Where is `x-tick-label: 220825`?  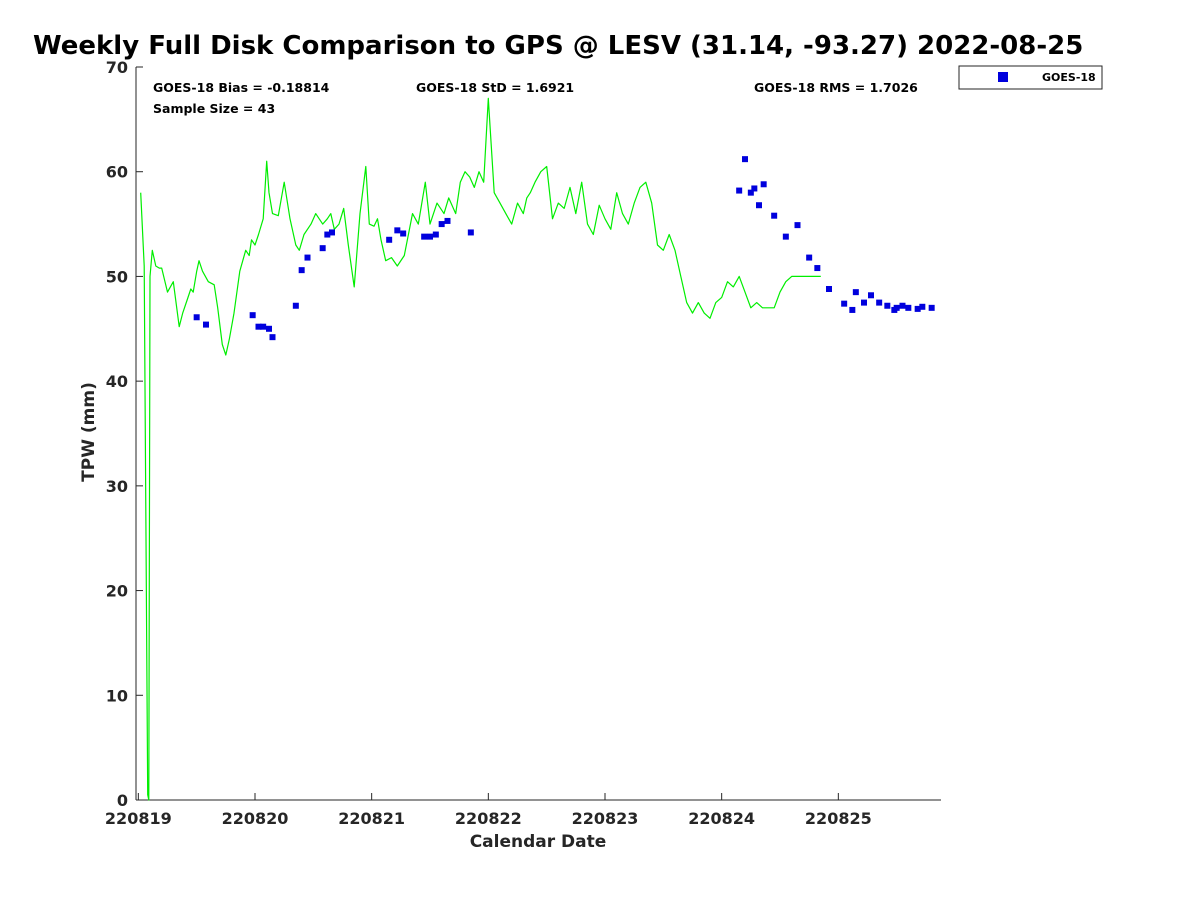 x-tick-label: 220825 is located at coordinates (838, 818).